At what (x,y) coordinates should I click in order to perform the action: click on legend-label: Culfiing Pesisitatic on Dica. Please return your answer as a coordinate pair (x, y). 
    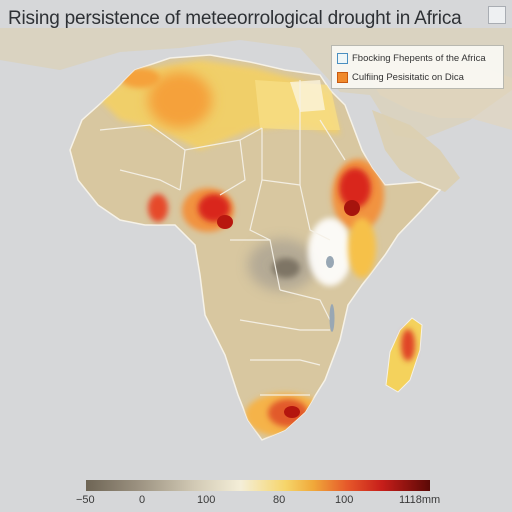
    Looking at the image, I should click on (408, 77).